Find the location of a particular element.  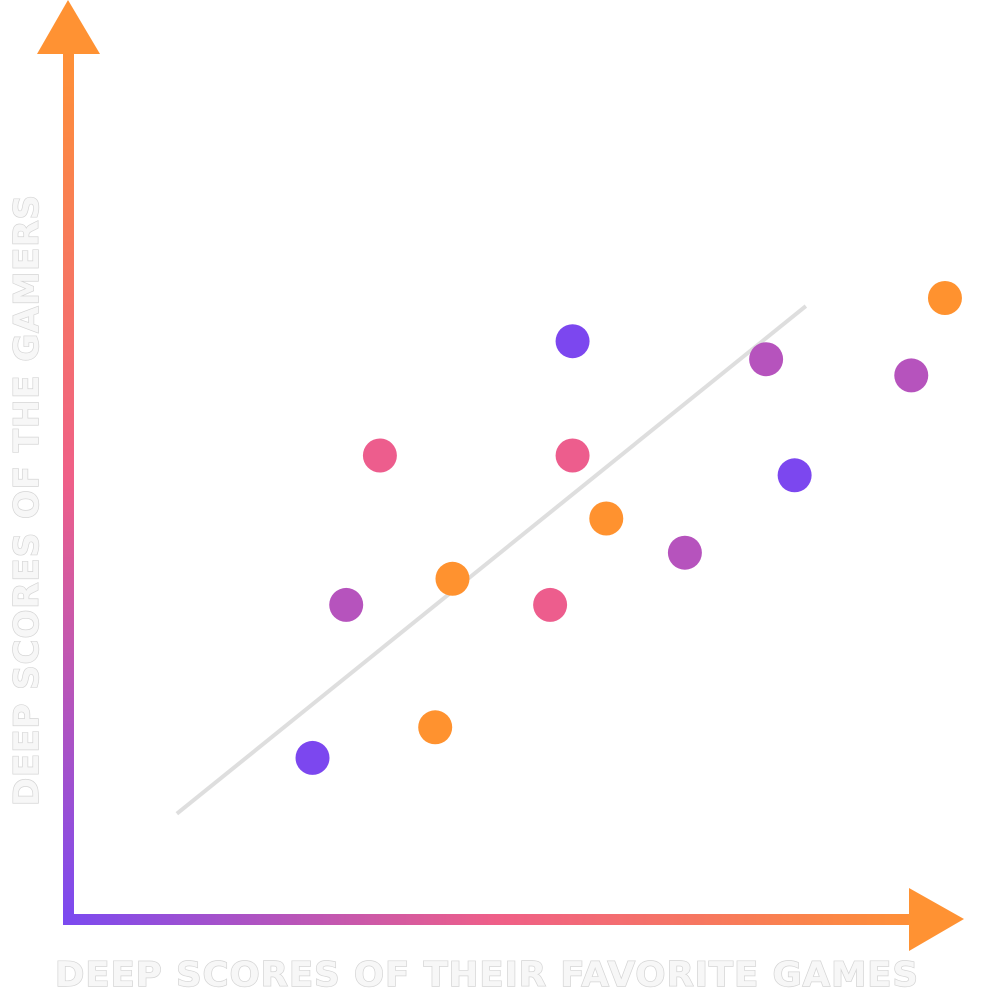

y-axis-line is located at coordinates (68, 486).